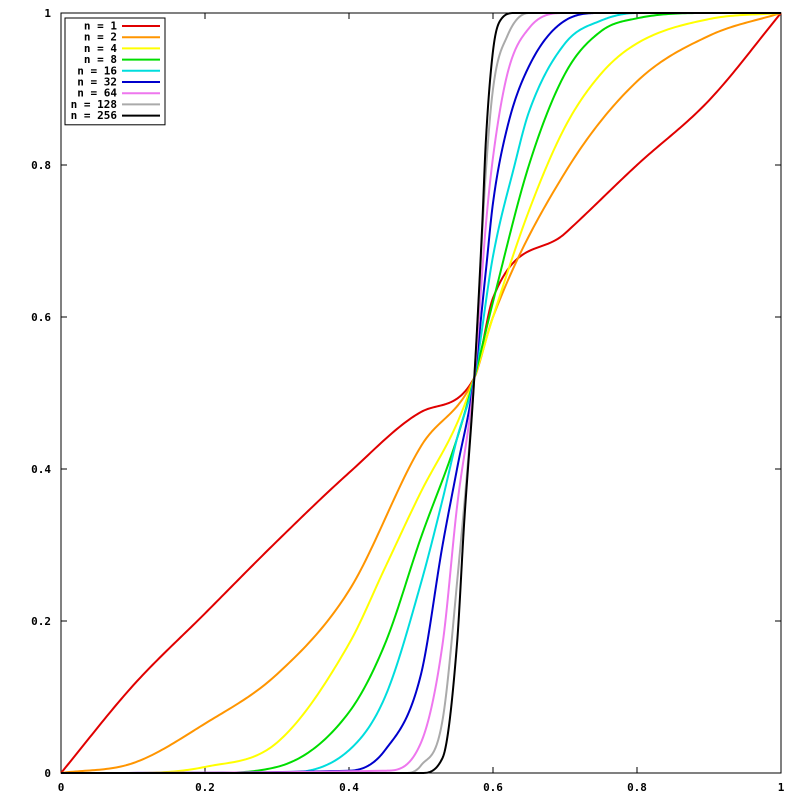  Describe the element at coordinates (47, 13) in the screenshot. I see `y-tick-label: 1` at that location.